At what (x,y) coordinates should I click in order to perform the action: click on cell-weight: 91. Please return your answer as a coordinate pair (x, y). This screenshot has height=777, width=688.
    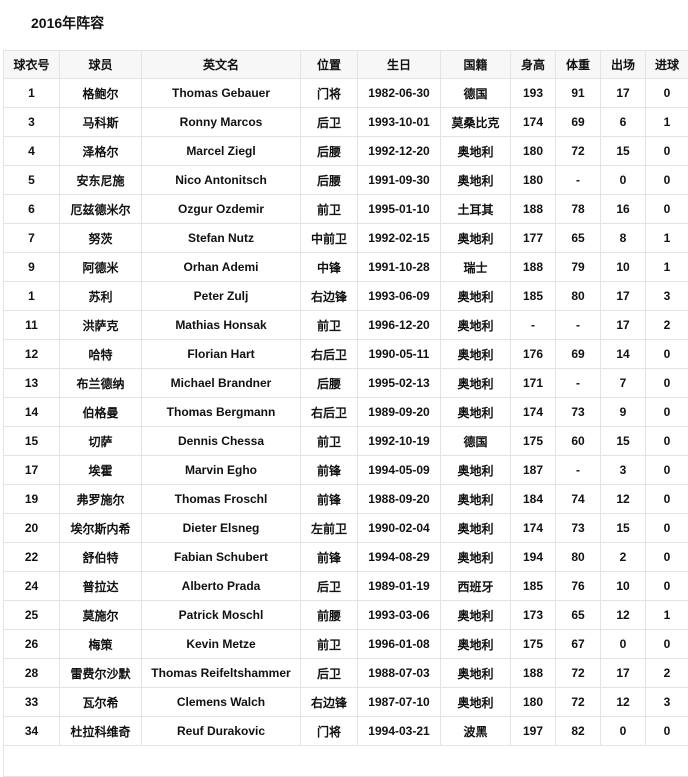
    Looking at the image, I should click on (578, 93).